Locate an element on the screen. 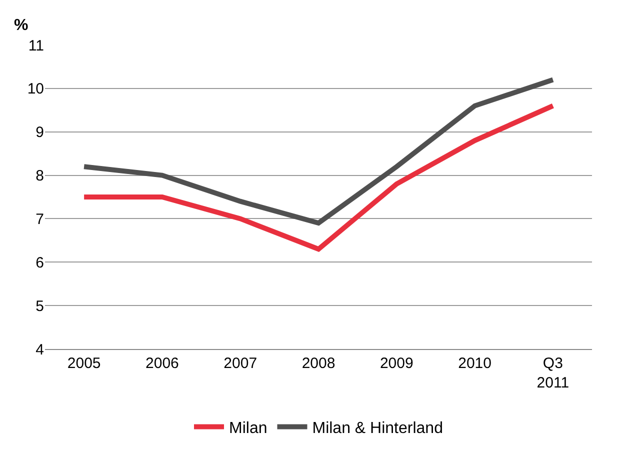  y-tick-label: 11 is located at coordinates (36, 45).